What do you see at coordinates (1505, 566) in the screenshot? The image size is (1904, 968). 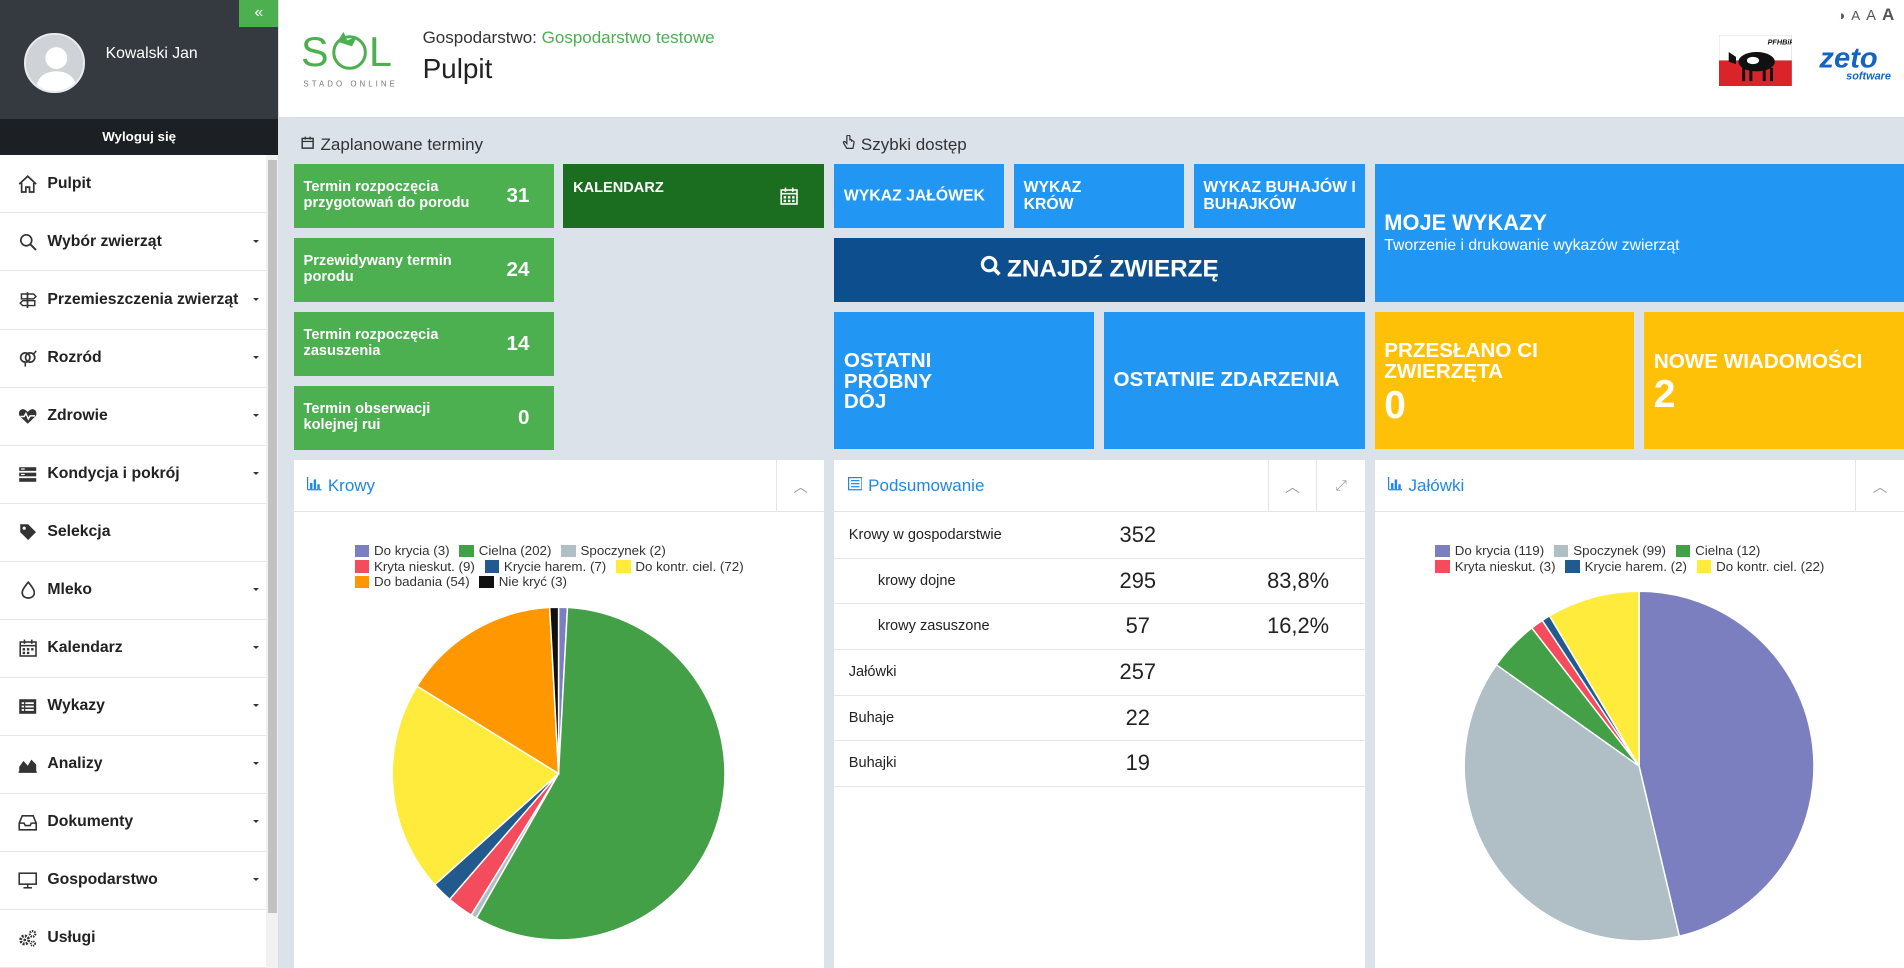 I see `legend-label: Kryta nieskut. (3)` at bounding box center [1505, 566].